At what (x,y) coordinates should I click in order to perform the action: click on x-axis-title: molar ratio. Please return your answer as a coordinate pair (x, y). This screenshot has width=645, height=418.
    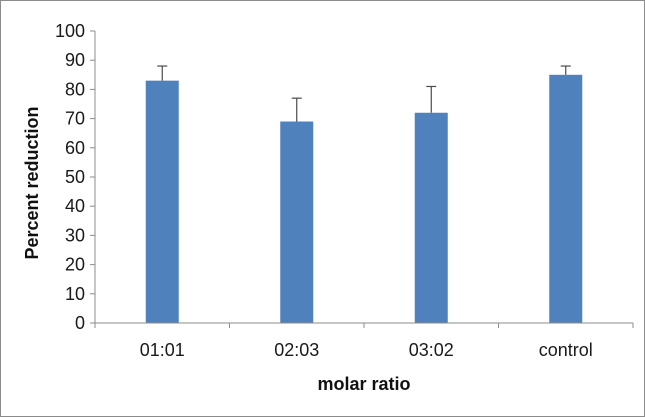
    Looking at the image, I should click on (363, 384).